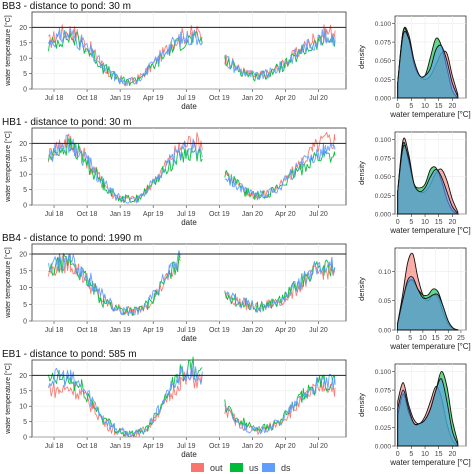 The width and height of the screenshot is (474, 474). What do you see at coordinates (384, 301) in the screenshot?
I see `y-tick-label: 0.05` at bounding box center [384, 301].